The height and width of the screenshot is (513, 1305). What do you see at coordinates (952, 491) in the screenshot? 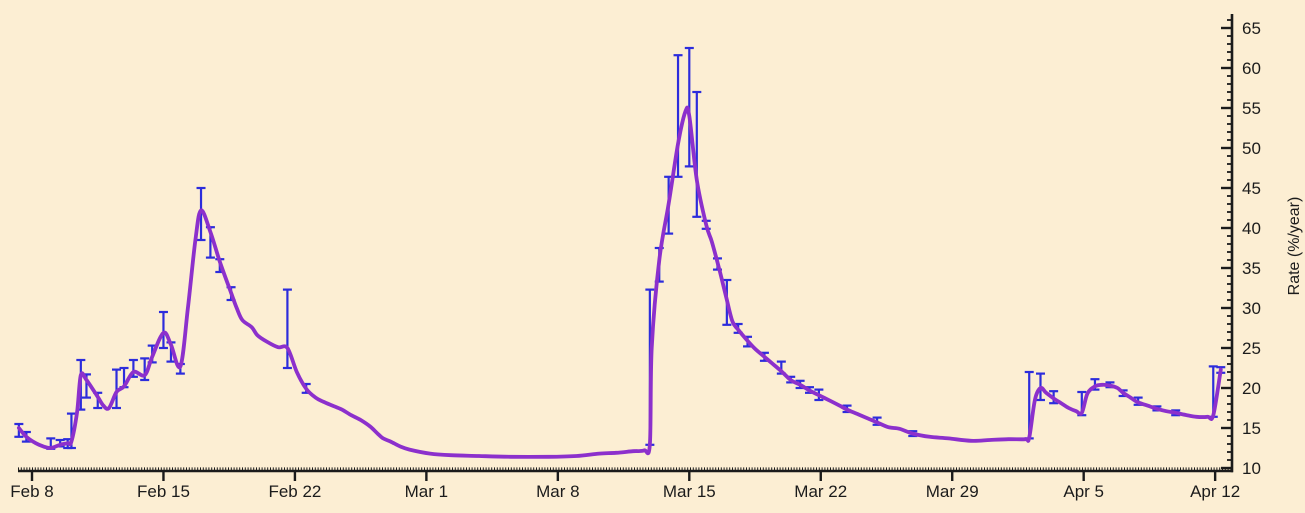
I see `x-tick-label: Mar 29` at bounding box center [952, 491].